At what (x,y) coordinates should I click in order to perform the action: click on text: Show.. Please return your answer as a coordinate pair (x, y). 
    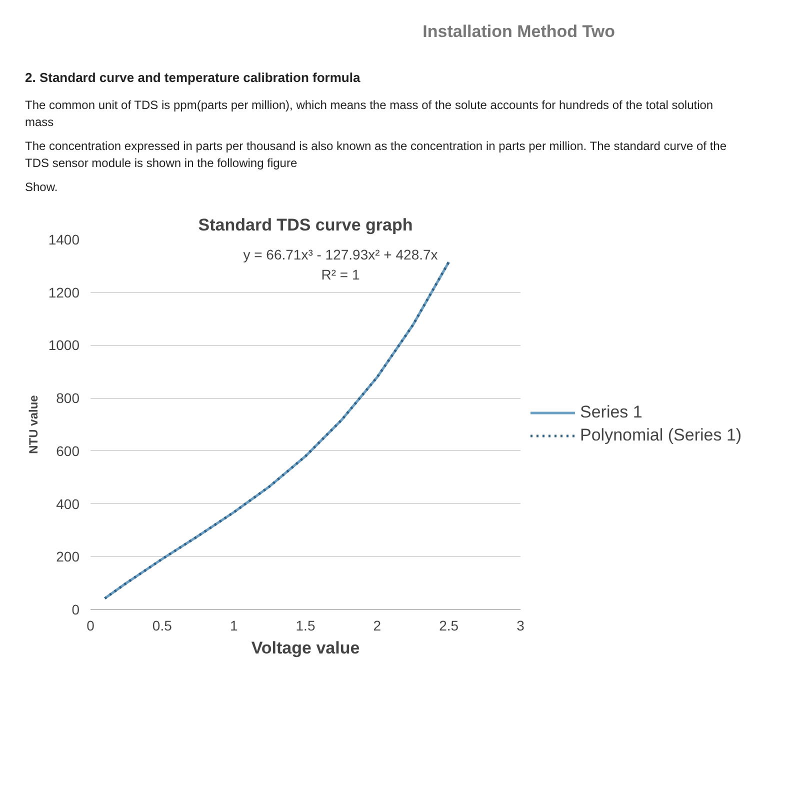
    Looking at the image, I should click on (41, 187).